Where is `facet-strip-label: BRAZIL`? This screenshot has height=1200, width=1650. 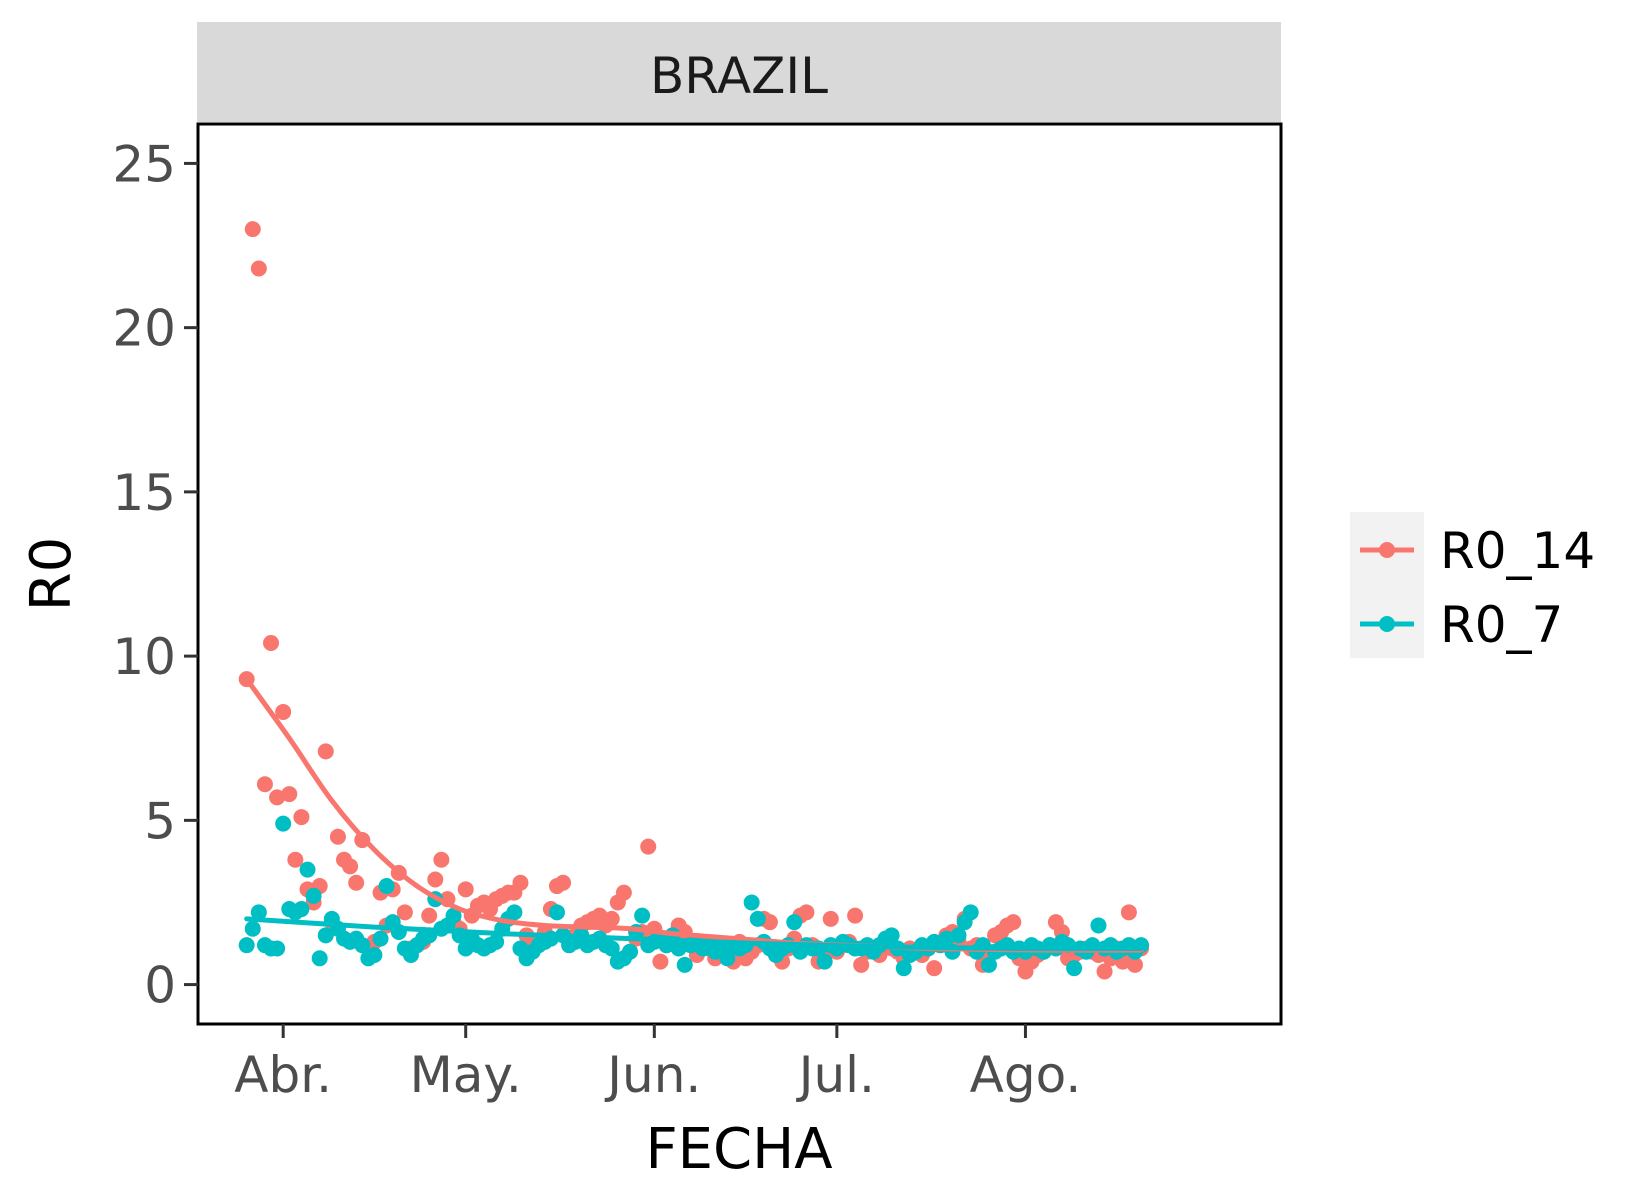 facet-strip-label: BRAZIL is located at coordinates (739, 76).